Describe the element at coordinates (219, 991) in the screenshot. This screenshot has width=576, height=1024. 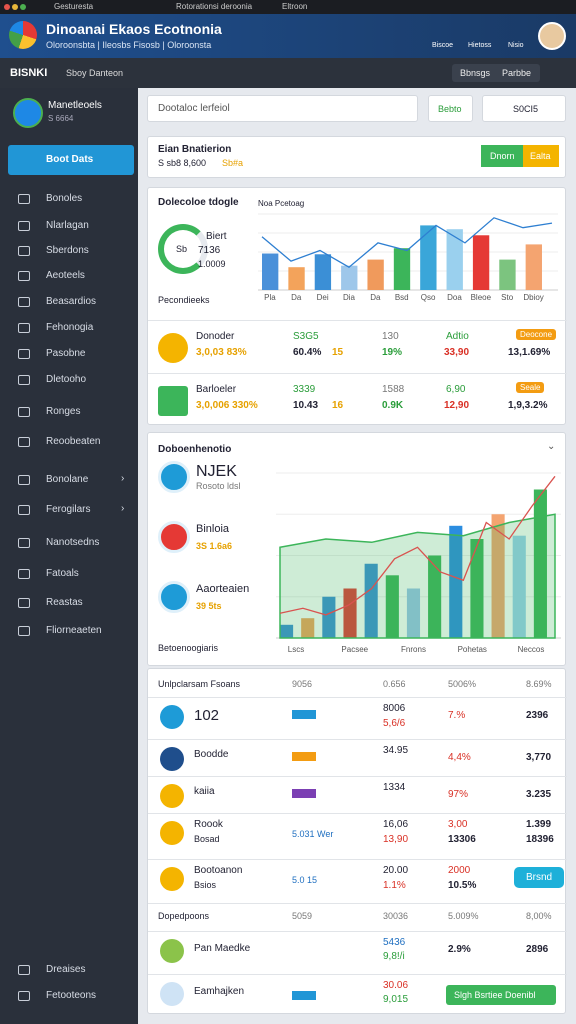
I see `row-name: Eamhajken` at that location.